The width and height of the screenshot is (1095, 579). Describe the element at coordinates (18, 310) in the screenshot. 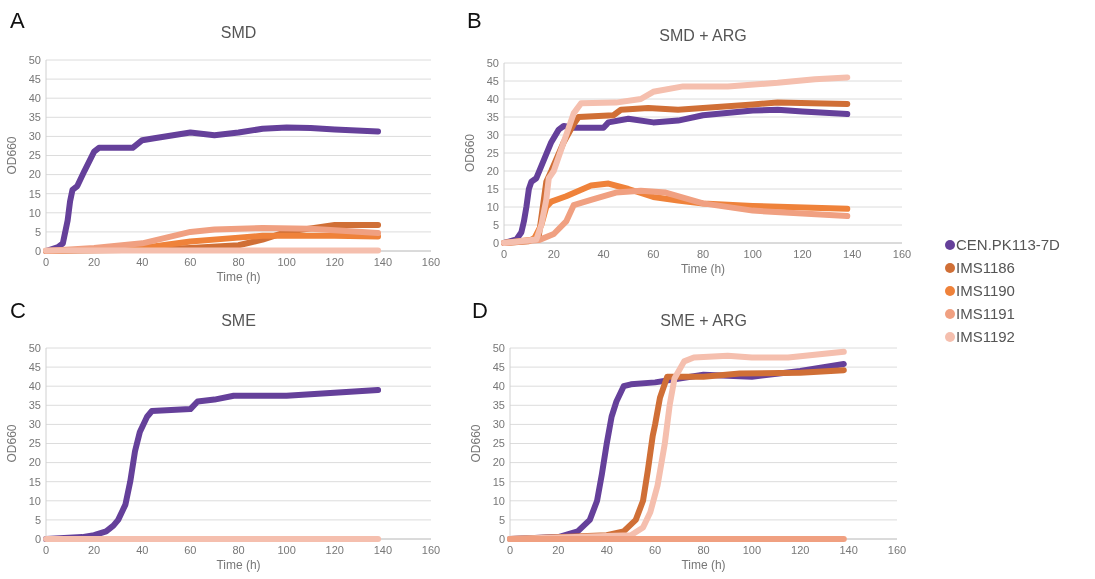

I see `text: C` at that location.